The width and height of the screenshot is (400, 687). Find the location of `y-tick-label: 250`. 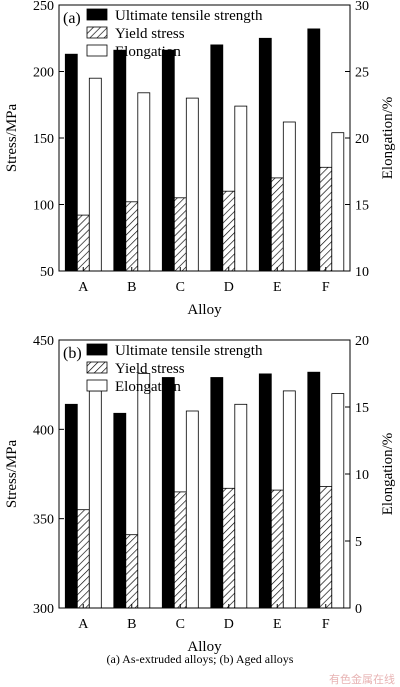

y-tick-label: 250 is located at coordinates (43, 7).